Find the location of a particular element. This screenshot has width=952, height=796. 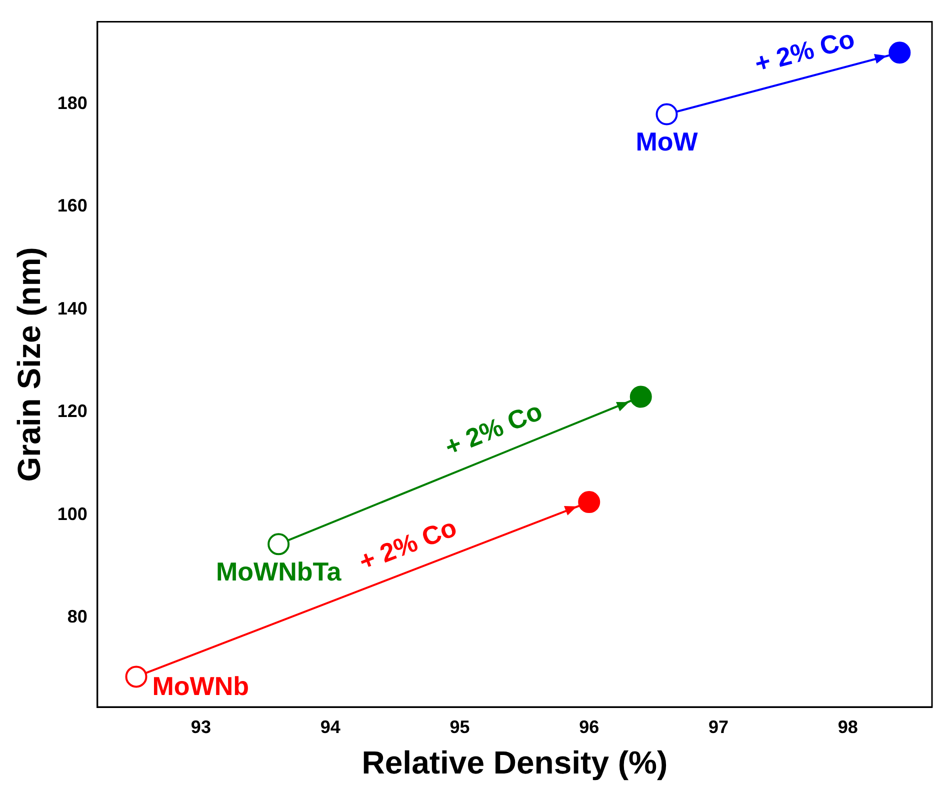

x-tick-label: 94 is located at coordinates (330, 726).